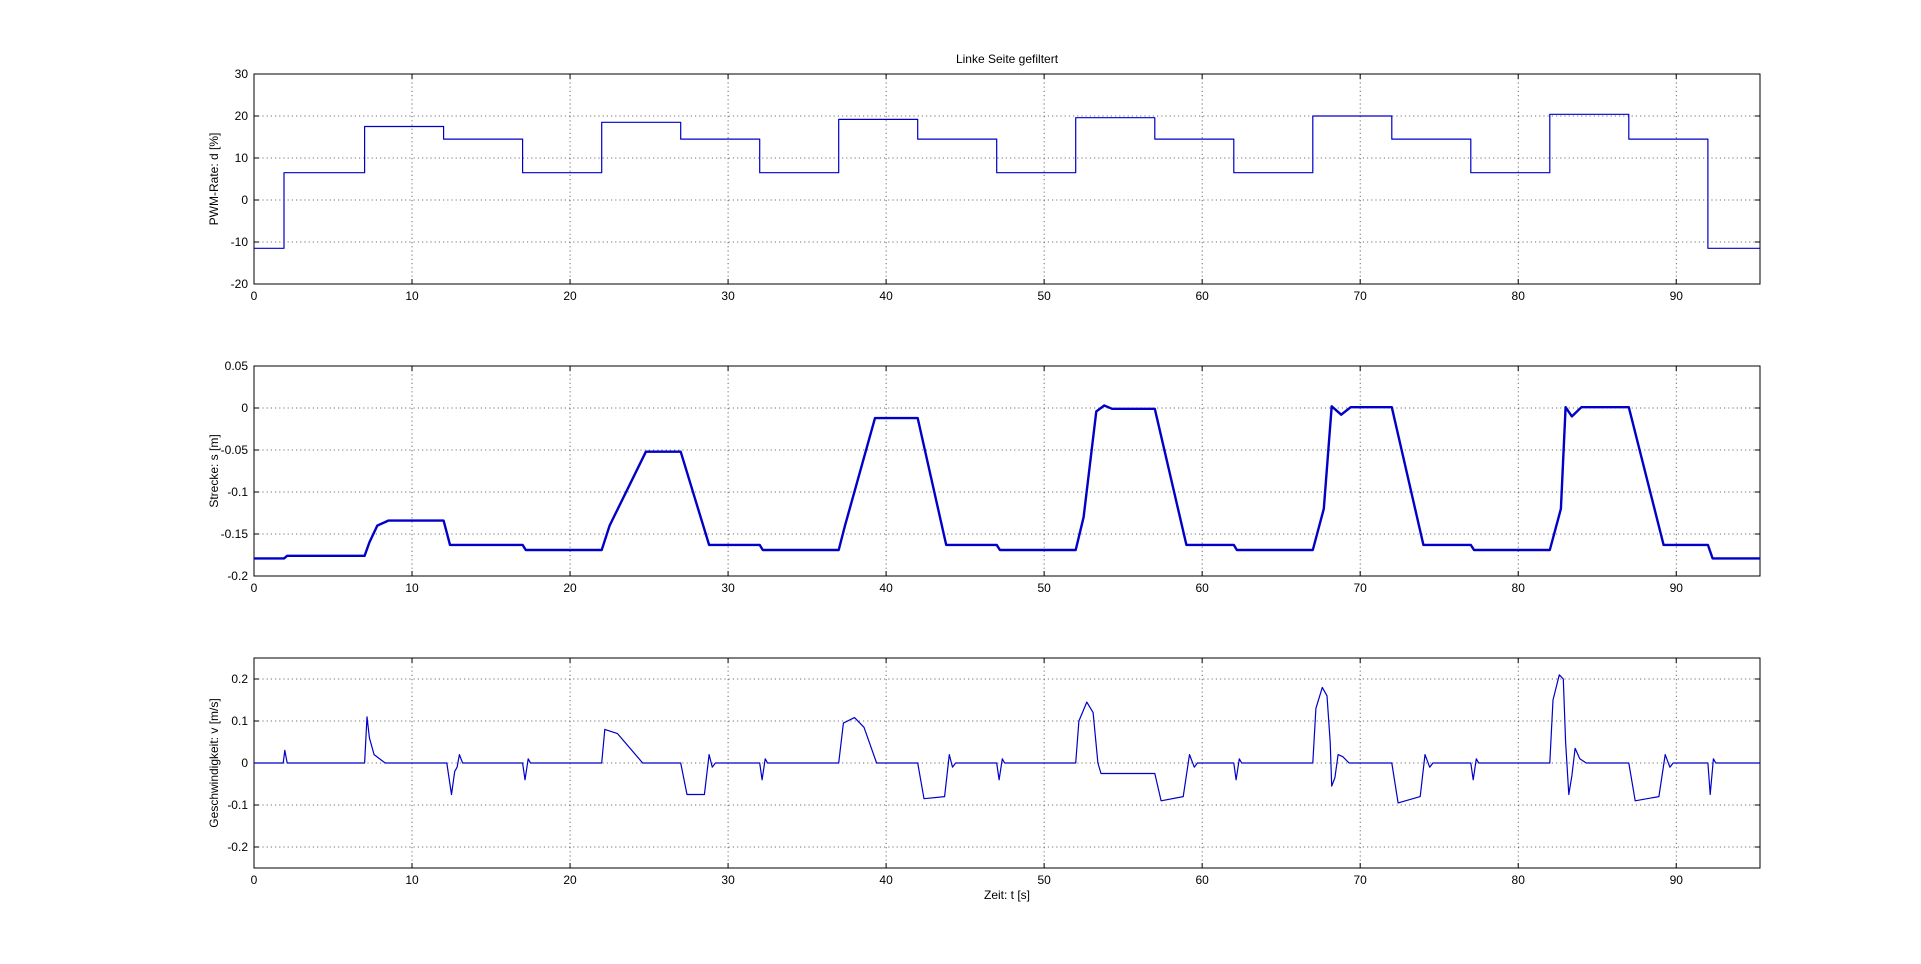 This screenshot has height=964, width=1921. What do you see at coordinates (237, 366) in the screenshot?
I see `y-tick-label: 0.05` at bounding box center [237, 366].